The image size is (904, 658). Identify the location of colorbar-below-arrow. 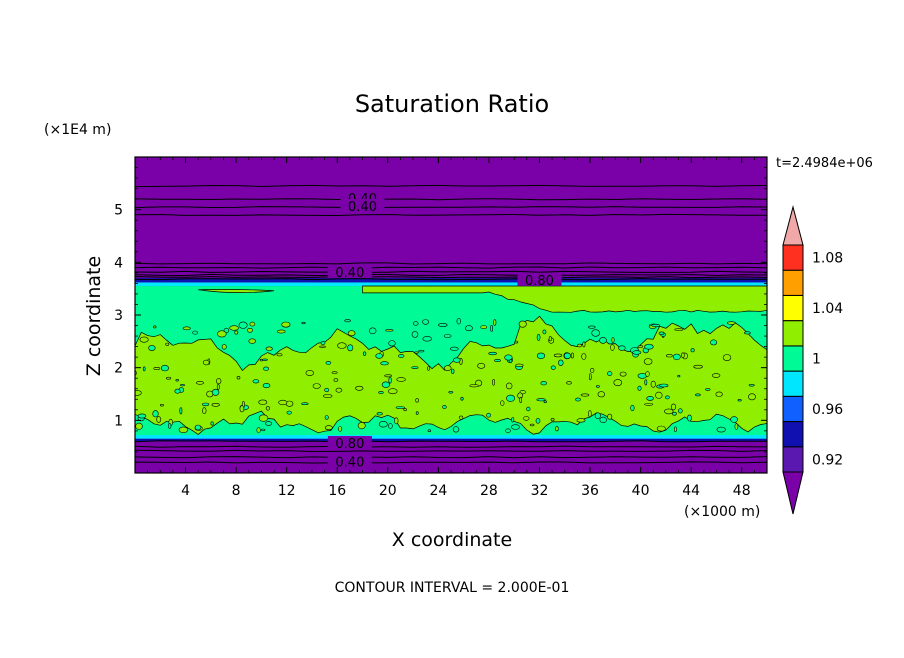
(793, 493).